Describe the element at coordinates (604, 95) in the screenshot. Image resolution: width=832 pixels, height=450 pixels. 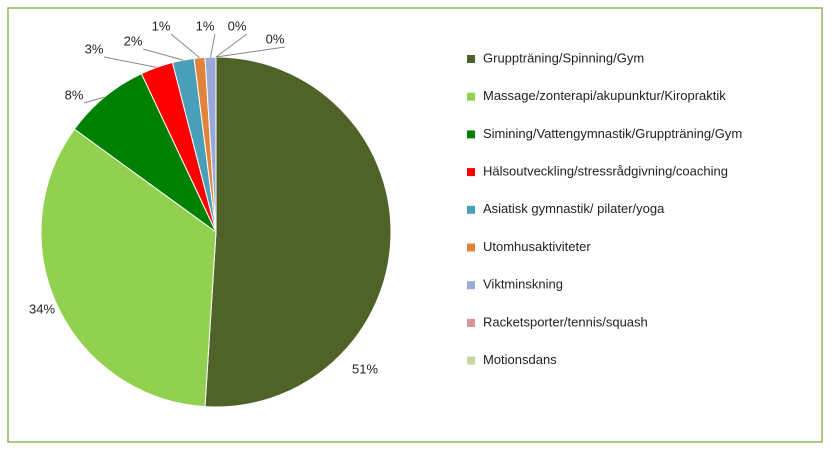
I see `legend-label: Massage/zonterapi/akupunktur/Kiropraktik` at that location.